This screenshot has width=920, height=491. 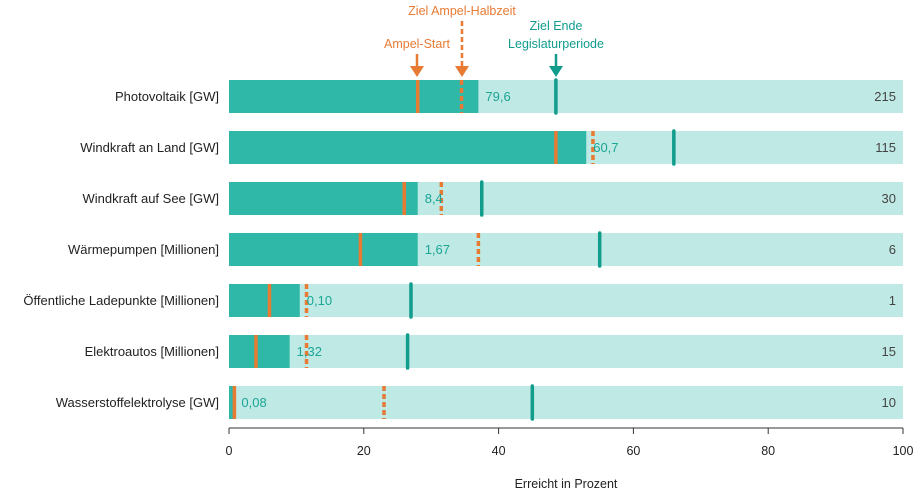 I want to click on target-value-label: 30, so click(x=889, y=198).